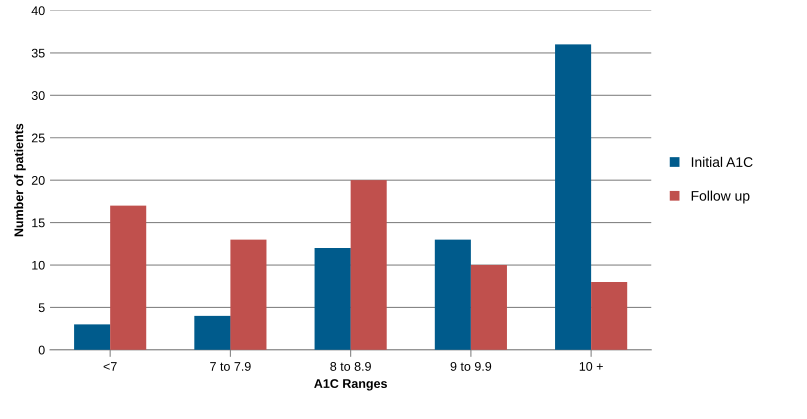 The image size is (807, 419). Describe the element at coordinates (350, 385) in the screenshot. I see `x-axis-title: A1C Ranges` at that location.